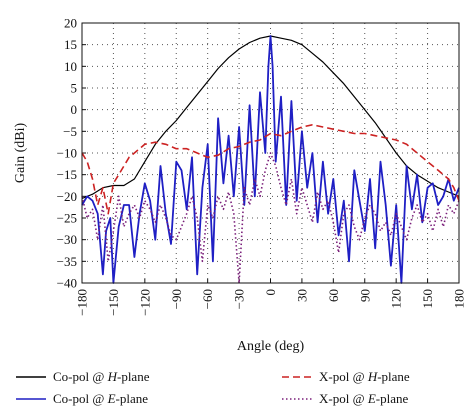  I want to click on y-axis-label: Gain (dBi), so click(20, 153).